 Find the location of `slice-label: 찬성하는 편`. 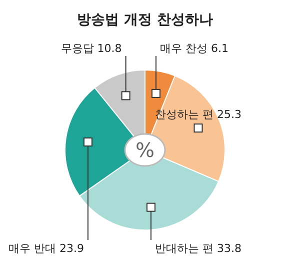

slice-label: 찬성하는 편 is located at coordinates (185, 115).